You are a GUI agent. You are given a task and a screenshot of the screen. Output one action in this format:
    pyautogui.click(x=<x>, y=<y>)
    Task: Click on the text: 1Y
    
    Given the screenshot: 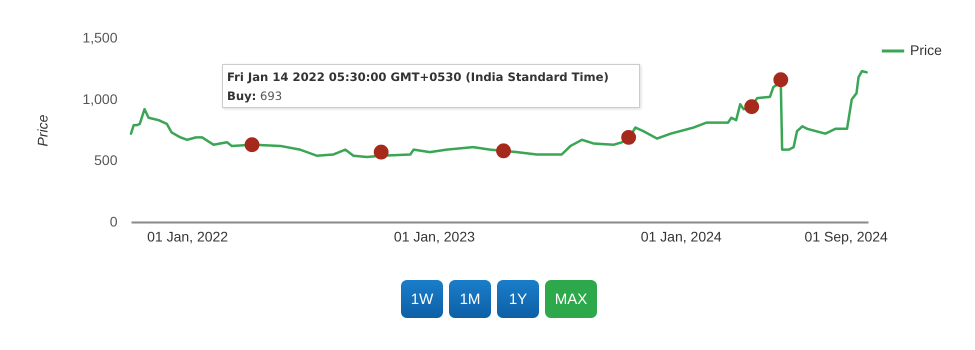 What is the action you would take?
    pyautogui.click(x=518, y=299)
    